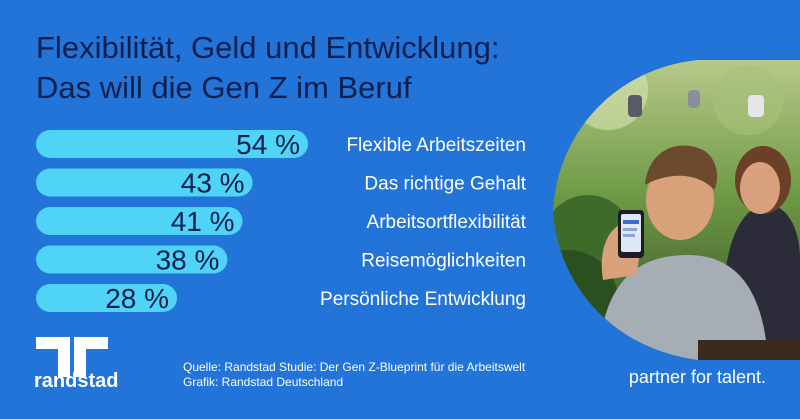 The height and width of the screenshot is (419, 800). I want to click on category-label: Arbeitsortflexibilität, so click(447, 222).